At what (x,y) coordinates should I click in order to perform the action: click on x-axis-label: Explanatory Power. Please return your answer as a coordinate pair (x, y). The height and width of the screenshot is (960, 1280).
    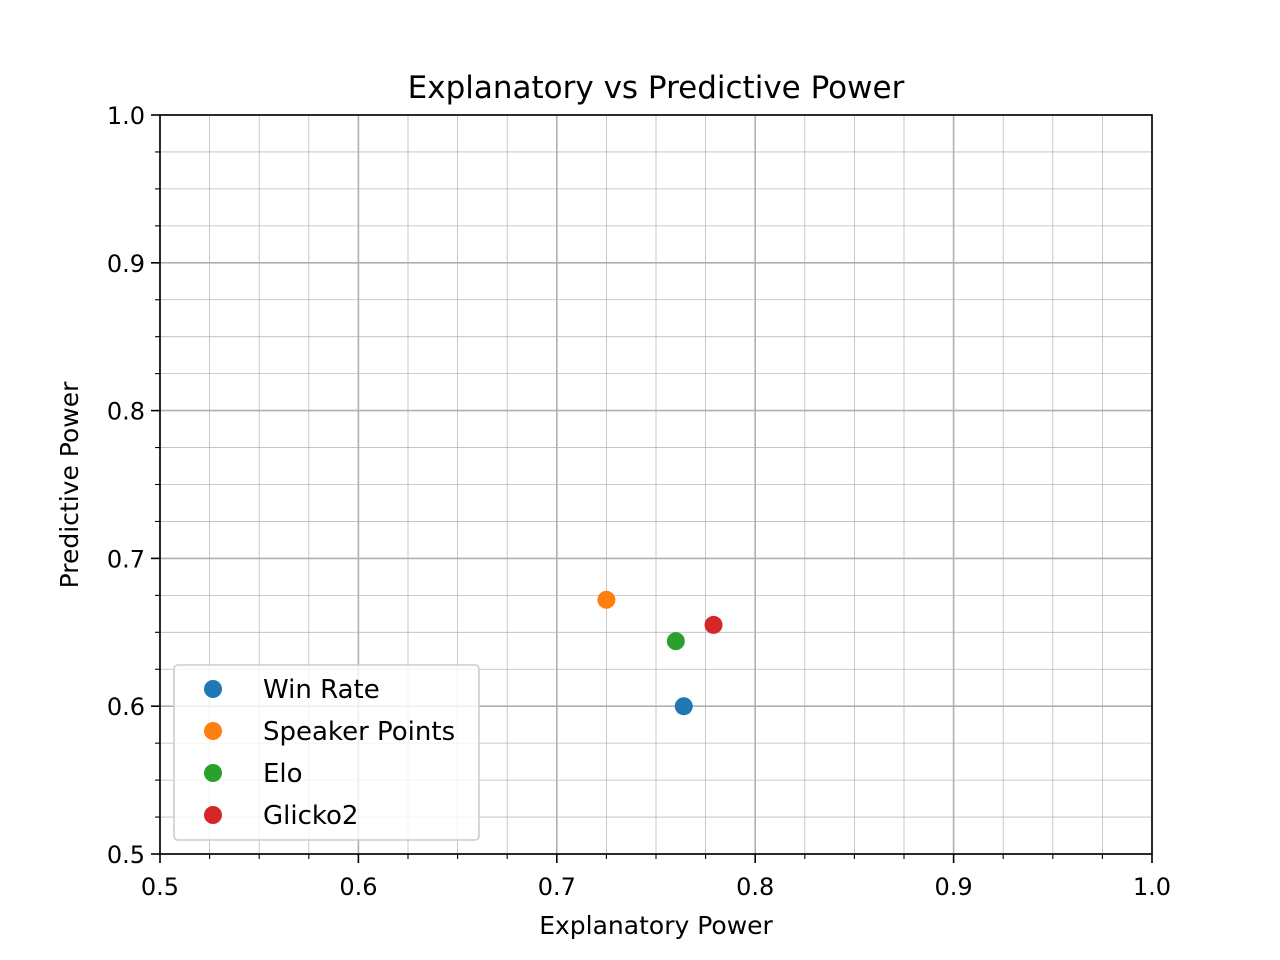
    Looking at the image, I should click on (656, 925).